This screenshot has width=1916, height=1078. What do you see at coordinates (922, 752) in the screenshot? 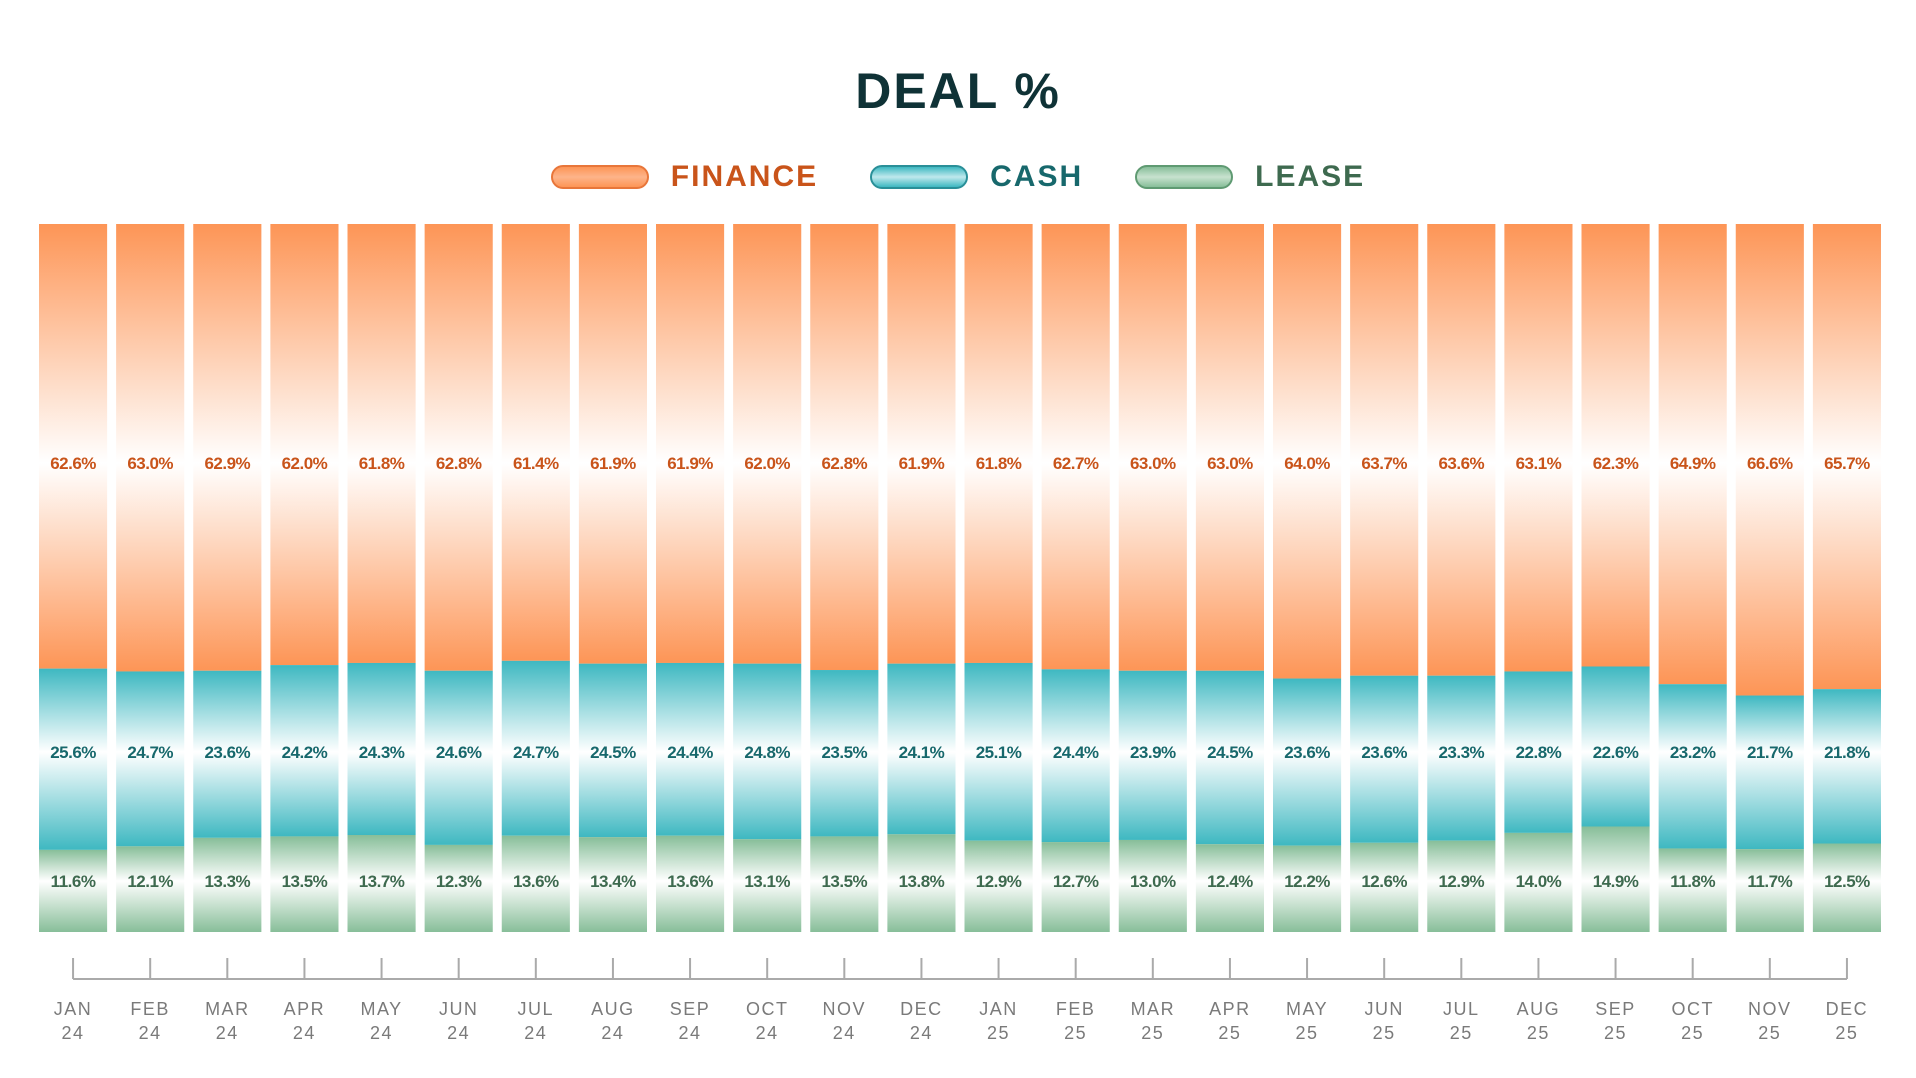
I see `data-label-cash: 24.1%` at bounding box center [922, 752].